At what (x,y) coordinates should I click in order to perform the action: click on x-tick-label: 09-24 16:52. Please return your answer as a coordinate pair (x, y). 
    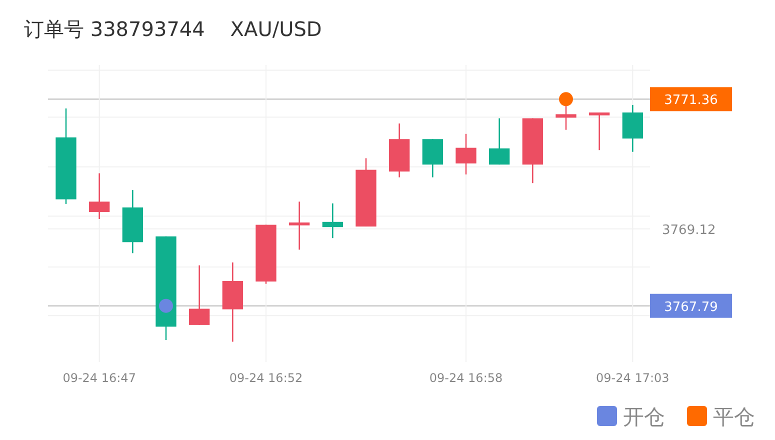
    Looking at the image, I should click on (266, 378).